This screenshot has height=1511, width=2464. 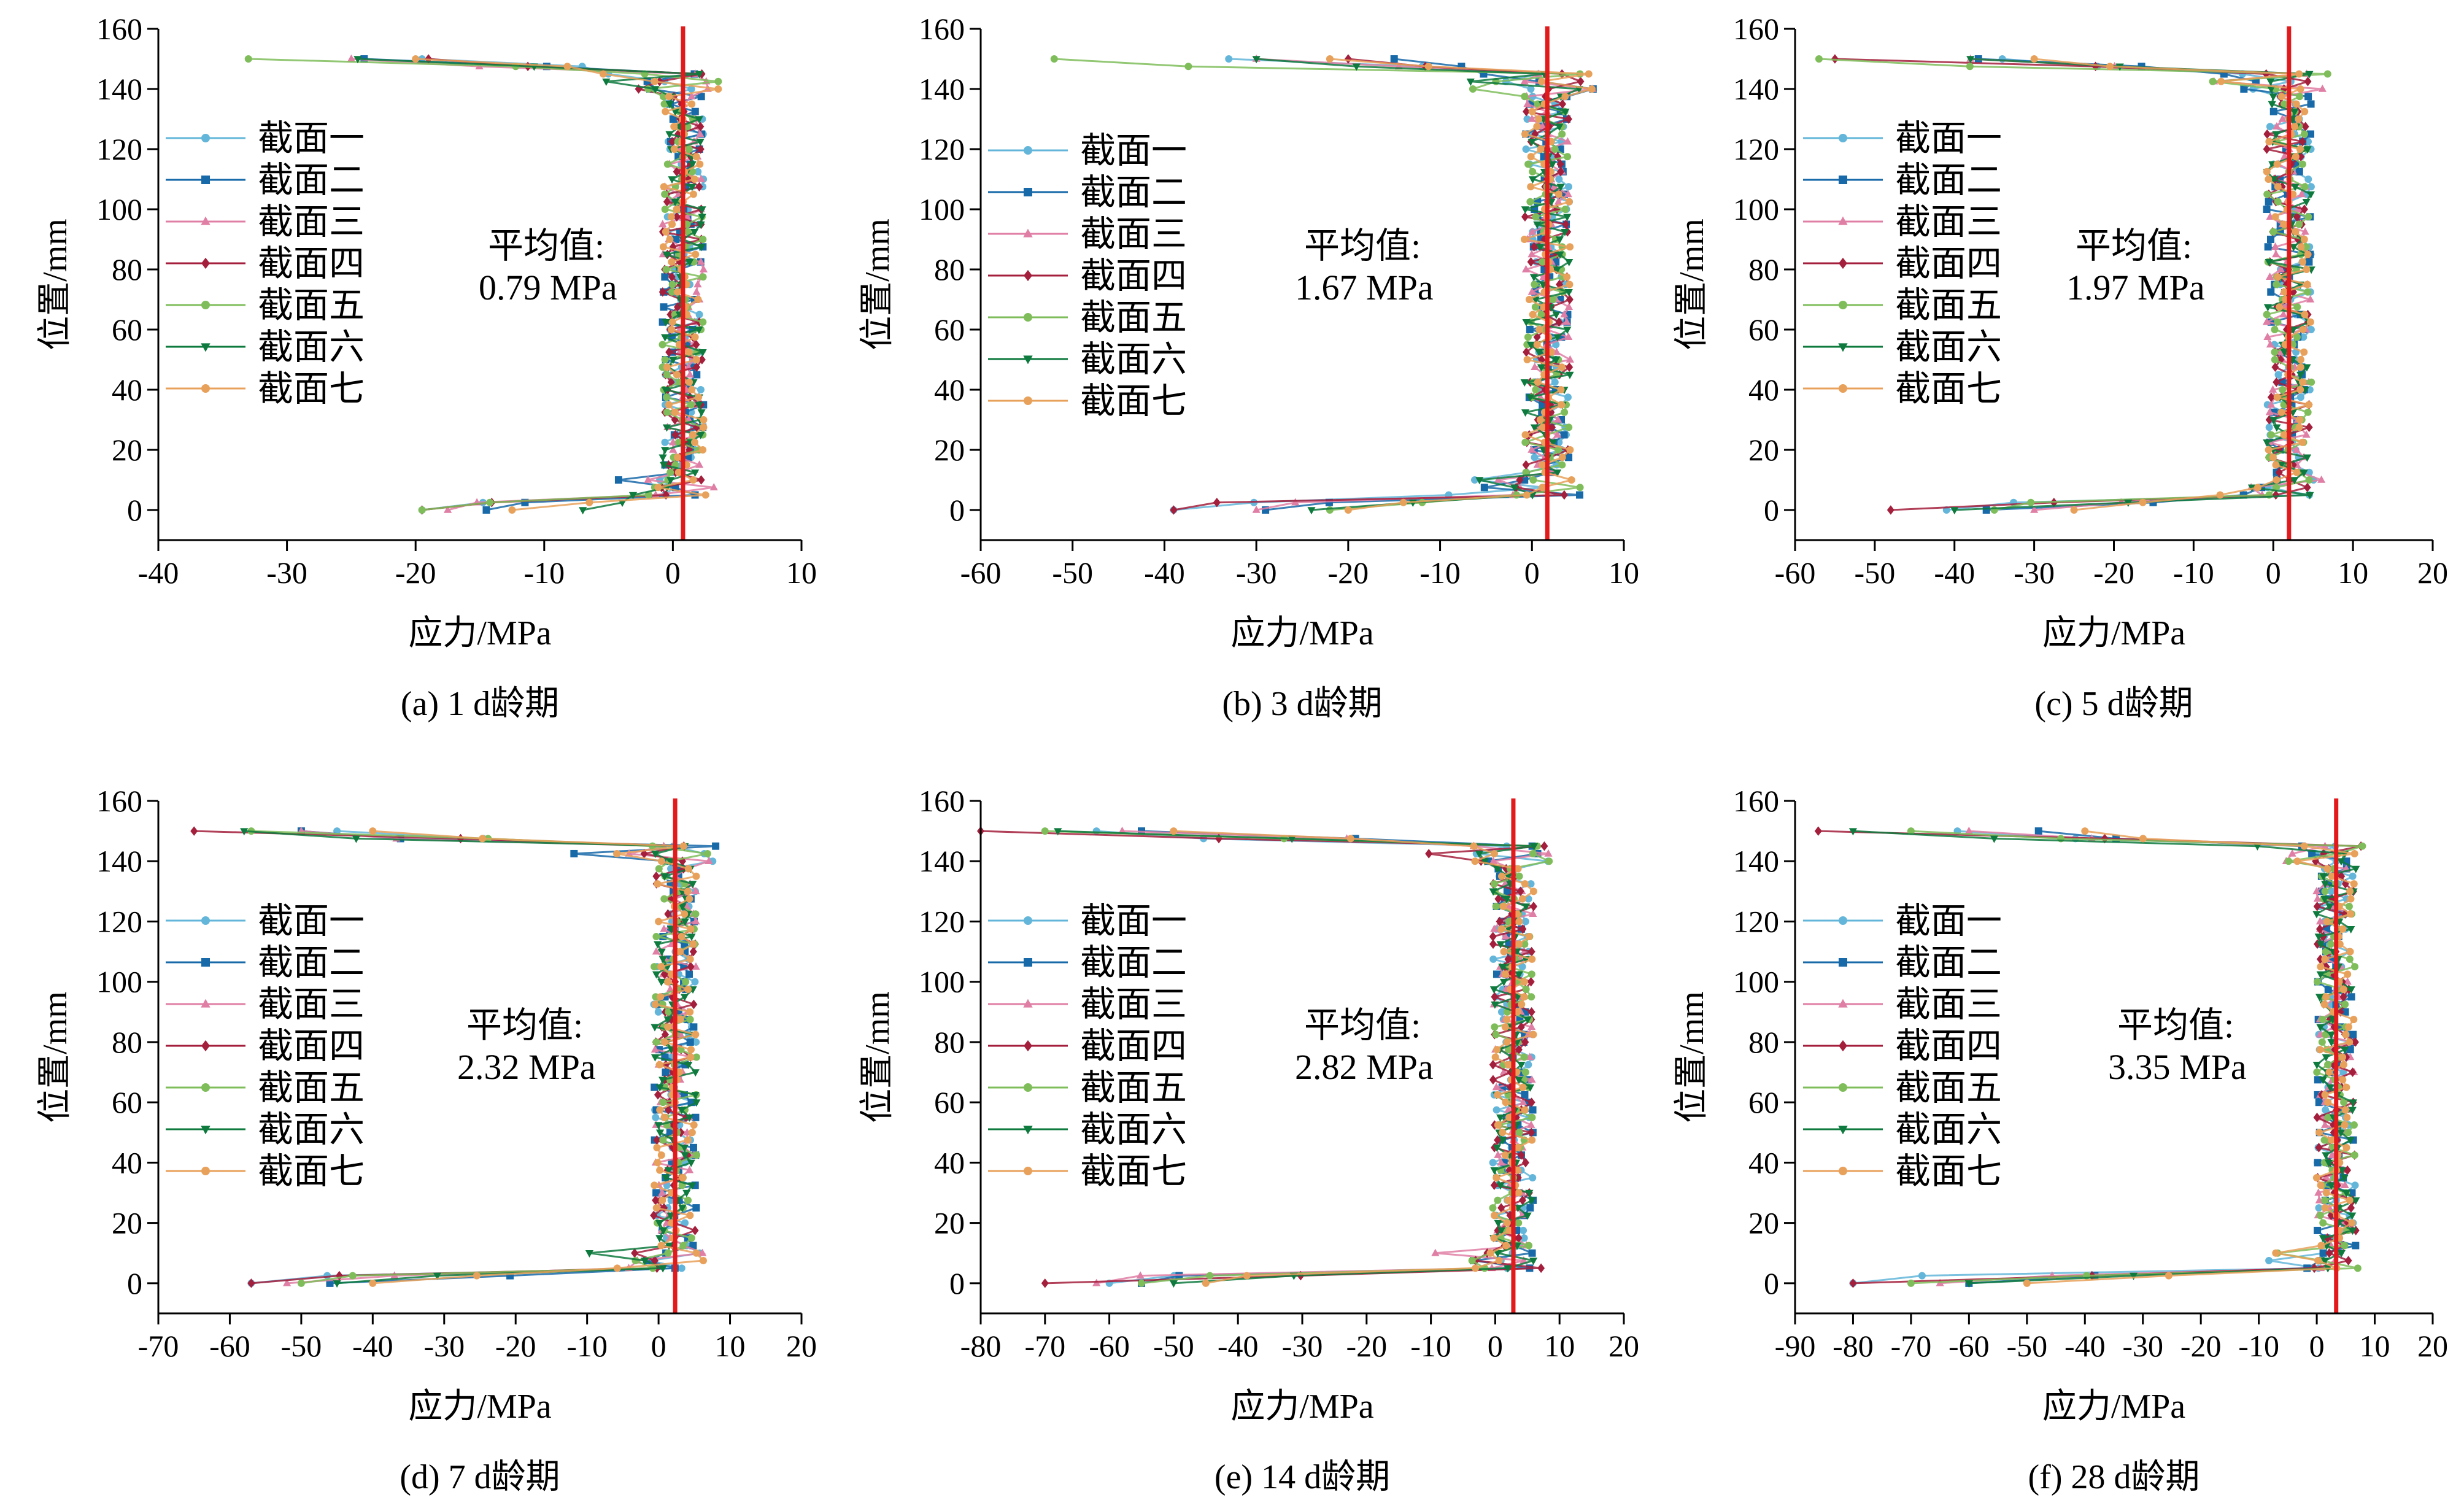 What do you see at coordinates (2317, 1346) in the screenshot?
I see `x-tick-label: 0` at bounding box center [2317, 1346].